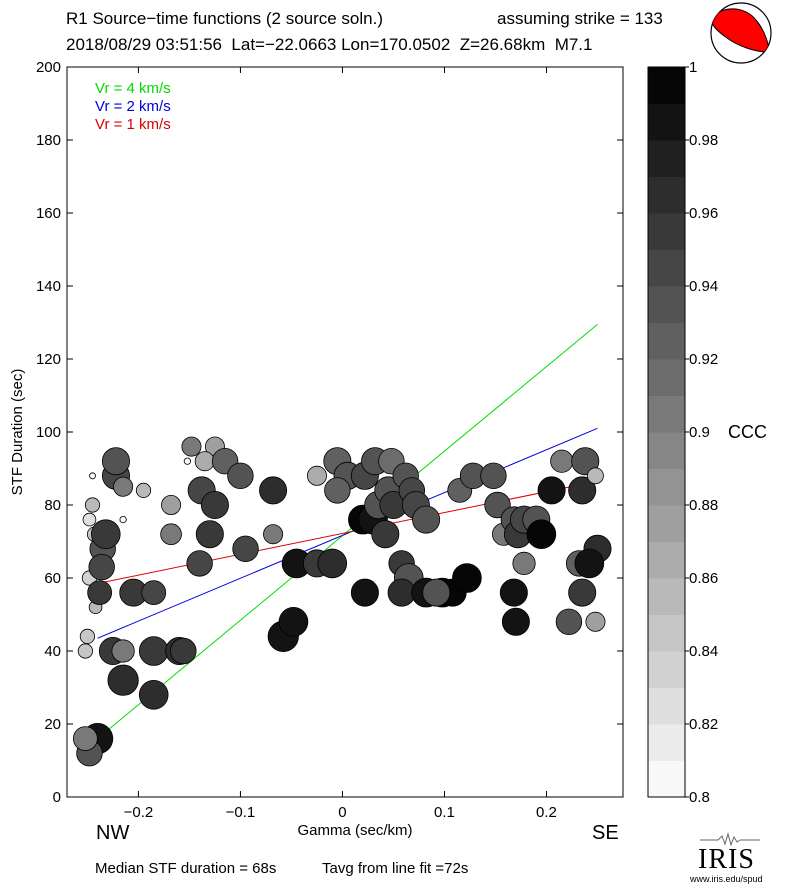 This screenshot has width=785, height=887. Describe the element at coordinates (699, 797) in the screenshot. I see `colorbar-tick-label: 0.8` at that location.